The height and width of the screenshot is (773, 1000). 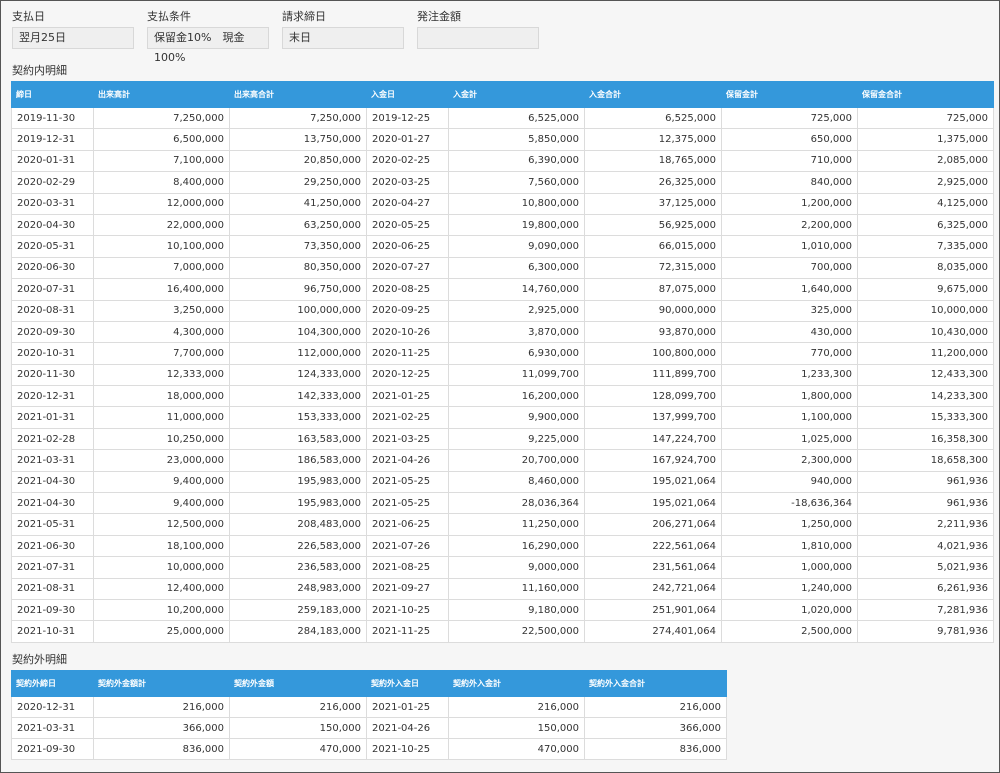 I want to click on column-header: 出来高計, so click(x=161, y=94).